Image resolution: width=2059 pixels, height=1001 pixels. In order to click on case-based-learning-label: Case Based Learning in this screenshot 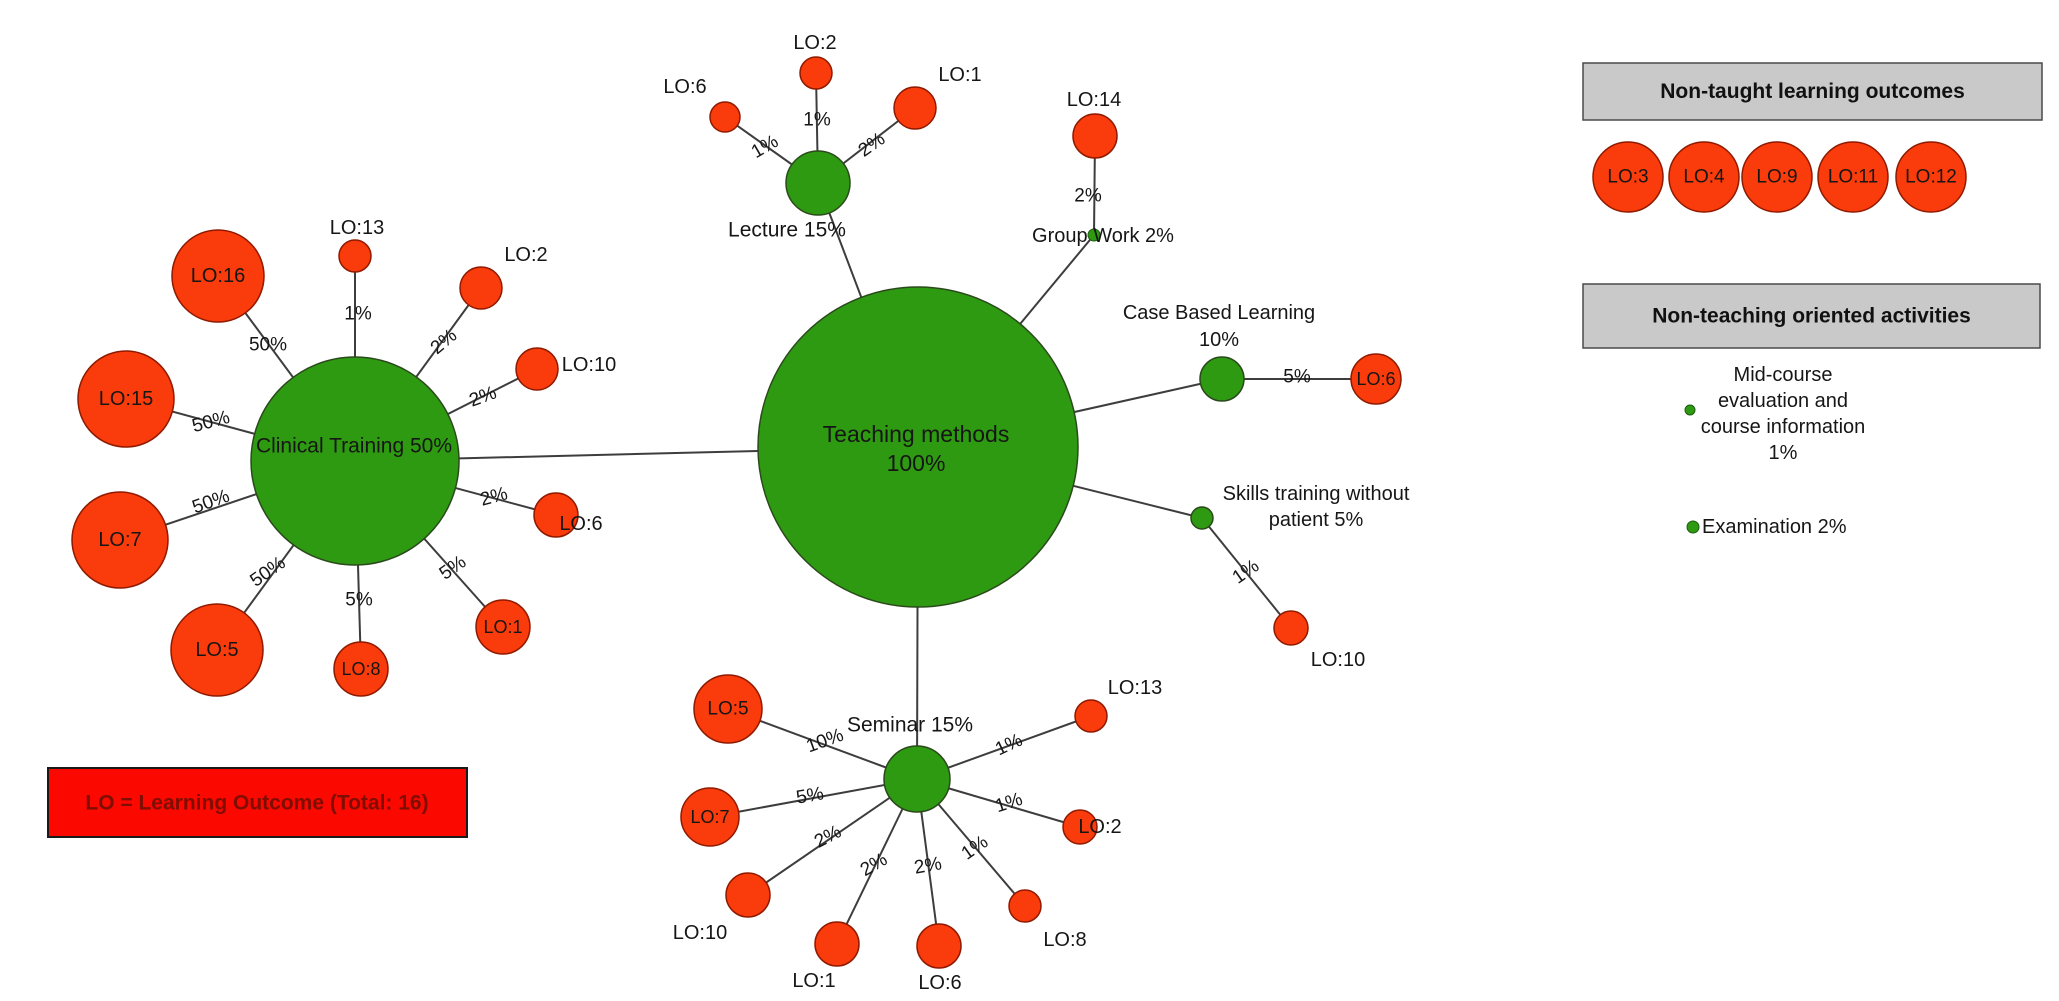, I will do `click(1219, 313)`.